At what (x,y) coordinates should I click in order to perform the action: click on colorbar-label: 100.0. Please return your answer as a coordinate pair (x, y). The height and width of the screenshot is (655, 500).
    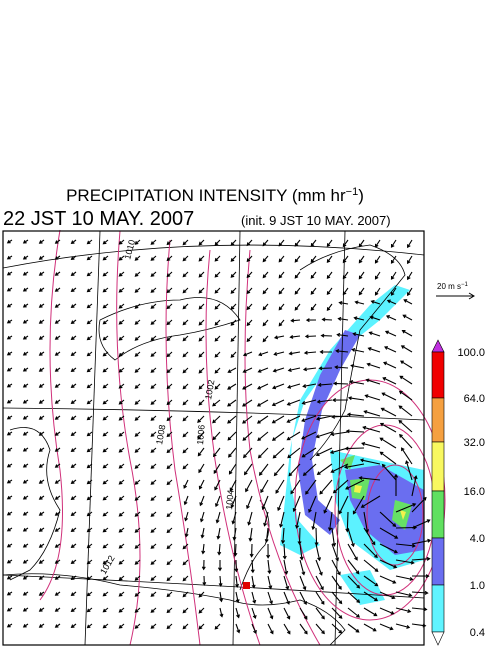
    Looking at the image, I should click on (471, 353).